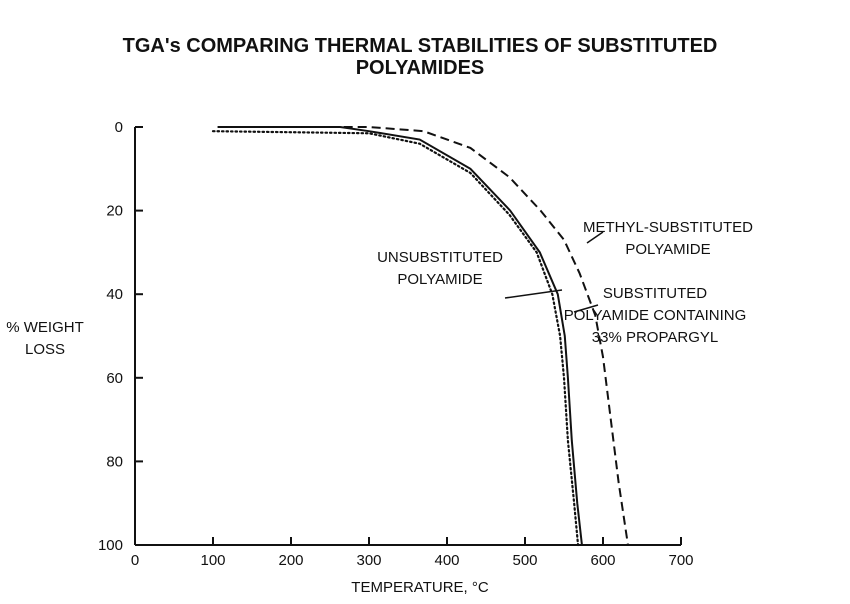 The width and height of the screenshot is (850, 604). I want to click on x-tick-label: 700, so click(680, 560).